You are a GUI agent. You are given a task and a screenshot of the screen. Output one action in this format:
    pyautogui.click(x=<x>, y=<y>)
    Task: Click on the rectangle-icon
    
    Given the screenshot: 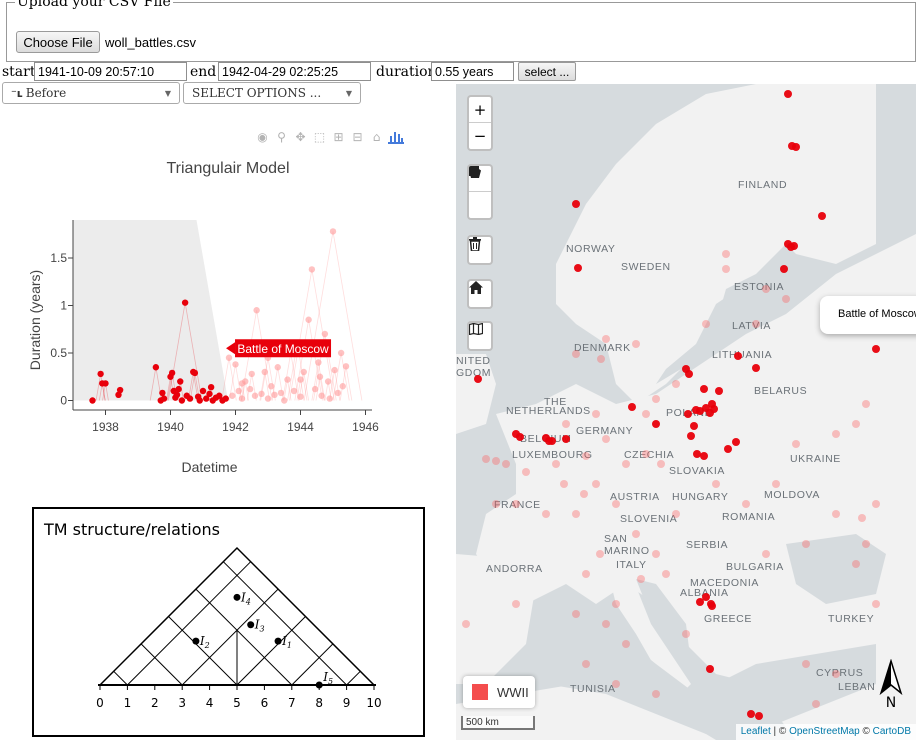 What is the action you would take?
    pyautogui.click(x=480, y=192)
    